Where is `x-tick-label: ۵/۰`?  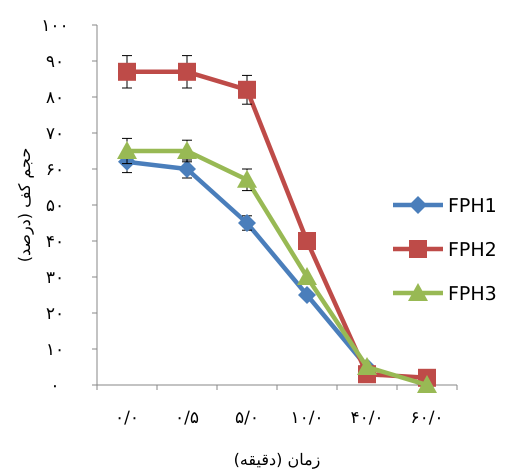 x-tick-label: ۵/۰ is located at coordinates (247, 418).